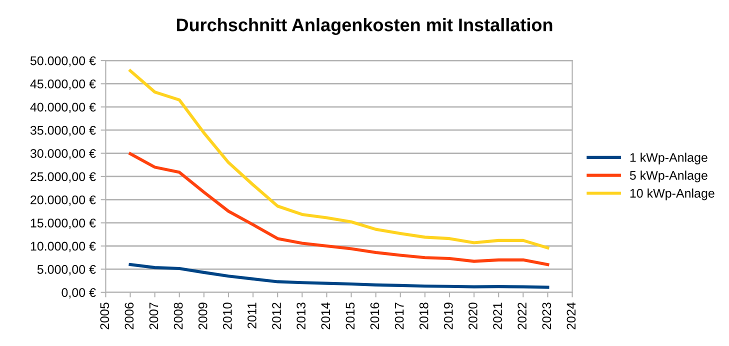  Describe the element at coordinates (63, 177) in the screenshot. I see `y-tick-label: 25.000,00 €` at that location.